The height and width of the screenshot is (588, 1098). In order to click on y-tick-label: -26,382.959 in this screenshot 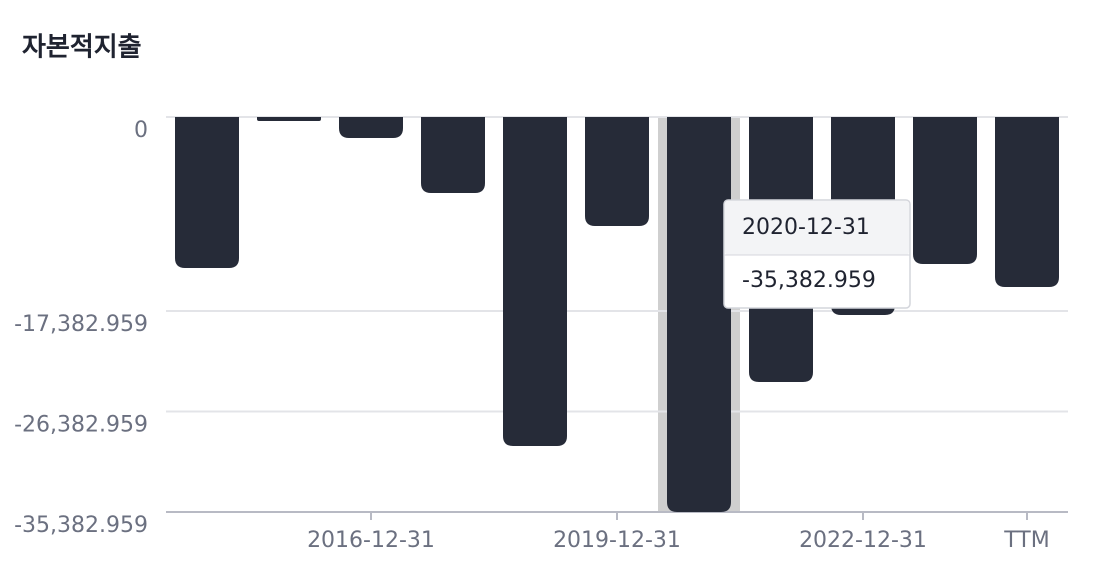, I will do `click(81, 425)`.